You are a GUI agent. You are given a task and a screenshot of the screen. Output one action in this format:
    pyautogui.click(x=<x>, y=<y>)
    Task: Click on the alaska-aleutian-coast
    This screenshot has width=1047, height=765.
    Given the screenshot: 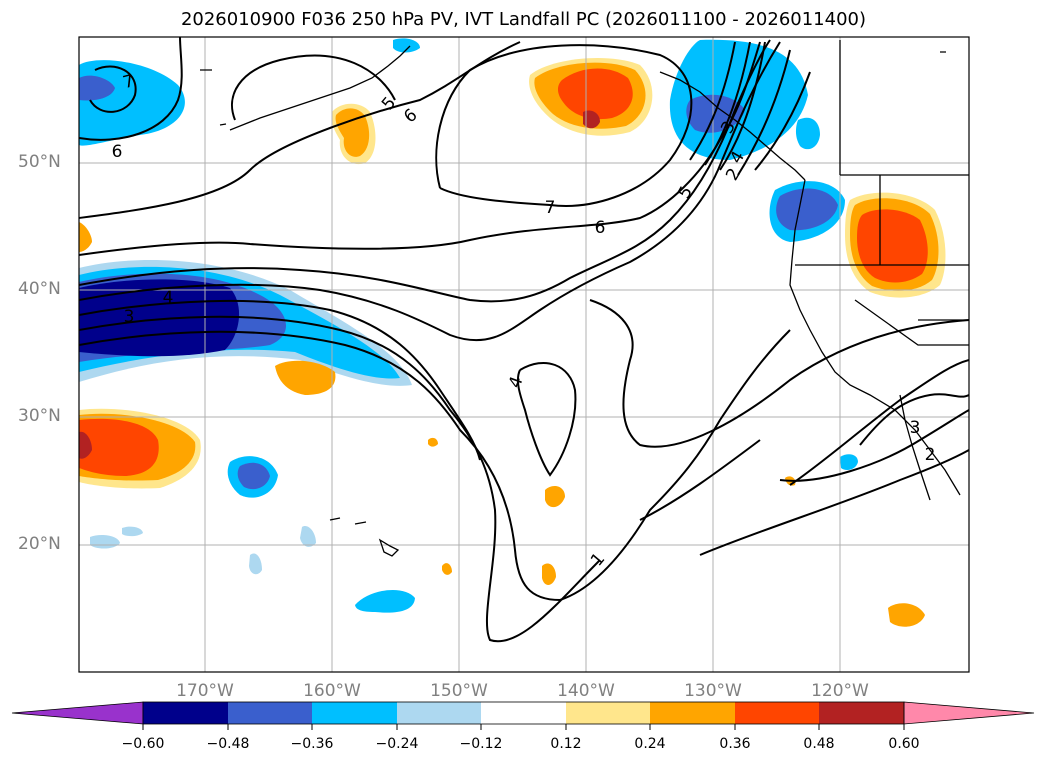 What is the action you would take?
    pyautogui.click(x=320, y=88)
    